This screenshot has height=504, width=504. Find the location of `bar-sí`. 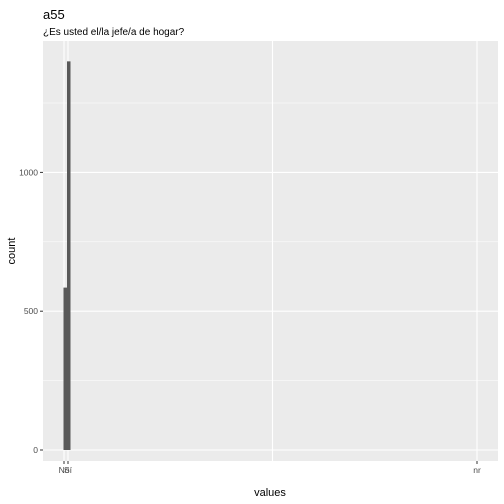

bar-sí is located at coordinates (69, 256).